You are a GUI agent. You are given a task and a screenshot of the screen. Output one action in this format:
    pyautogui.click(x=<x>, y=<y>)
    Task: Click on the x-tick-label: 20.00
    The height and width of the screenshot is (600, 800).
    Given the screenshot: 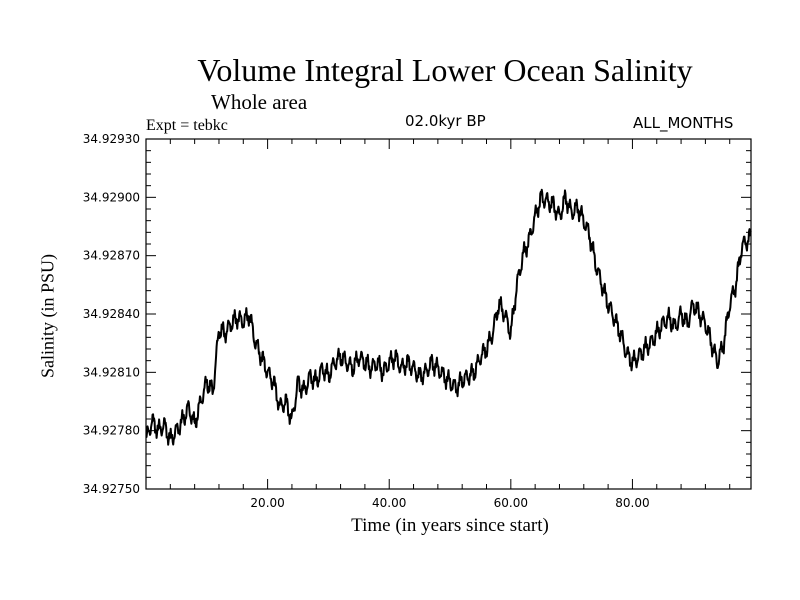 What is the action you would take?
    pyautogui.click(x=267, y=503)
    